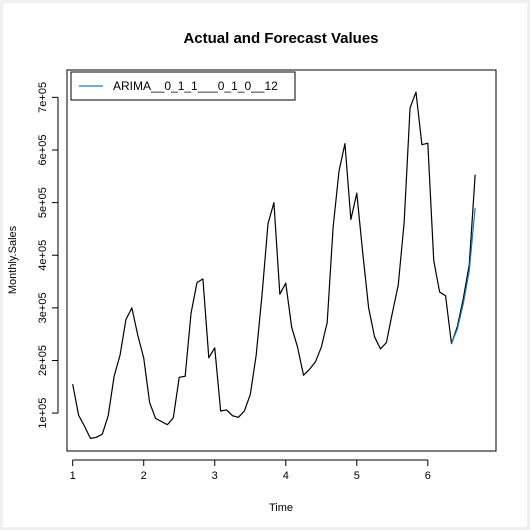  What do you see at coordinates (144, 476) in the screenshot?
I see `x-tick-label: 2` at bounding box center [144, 476].